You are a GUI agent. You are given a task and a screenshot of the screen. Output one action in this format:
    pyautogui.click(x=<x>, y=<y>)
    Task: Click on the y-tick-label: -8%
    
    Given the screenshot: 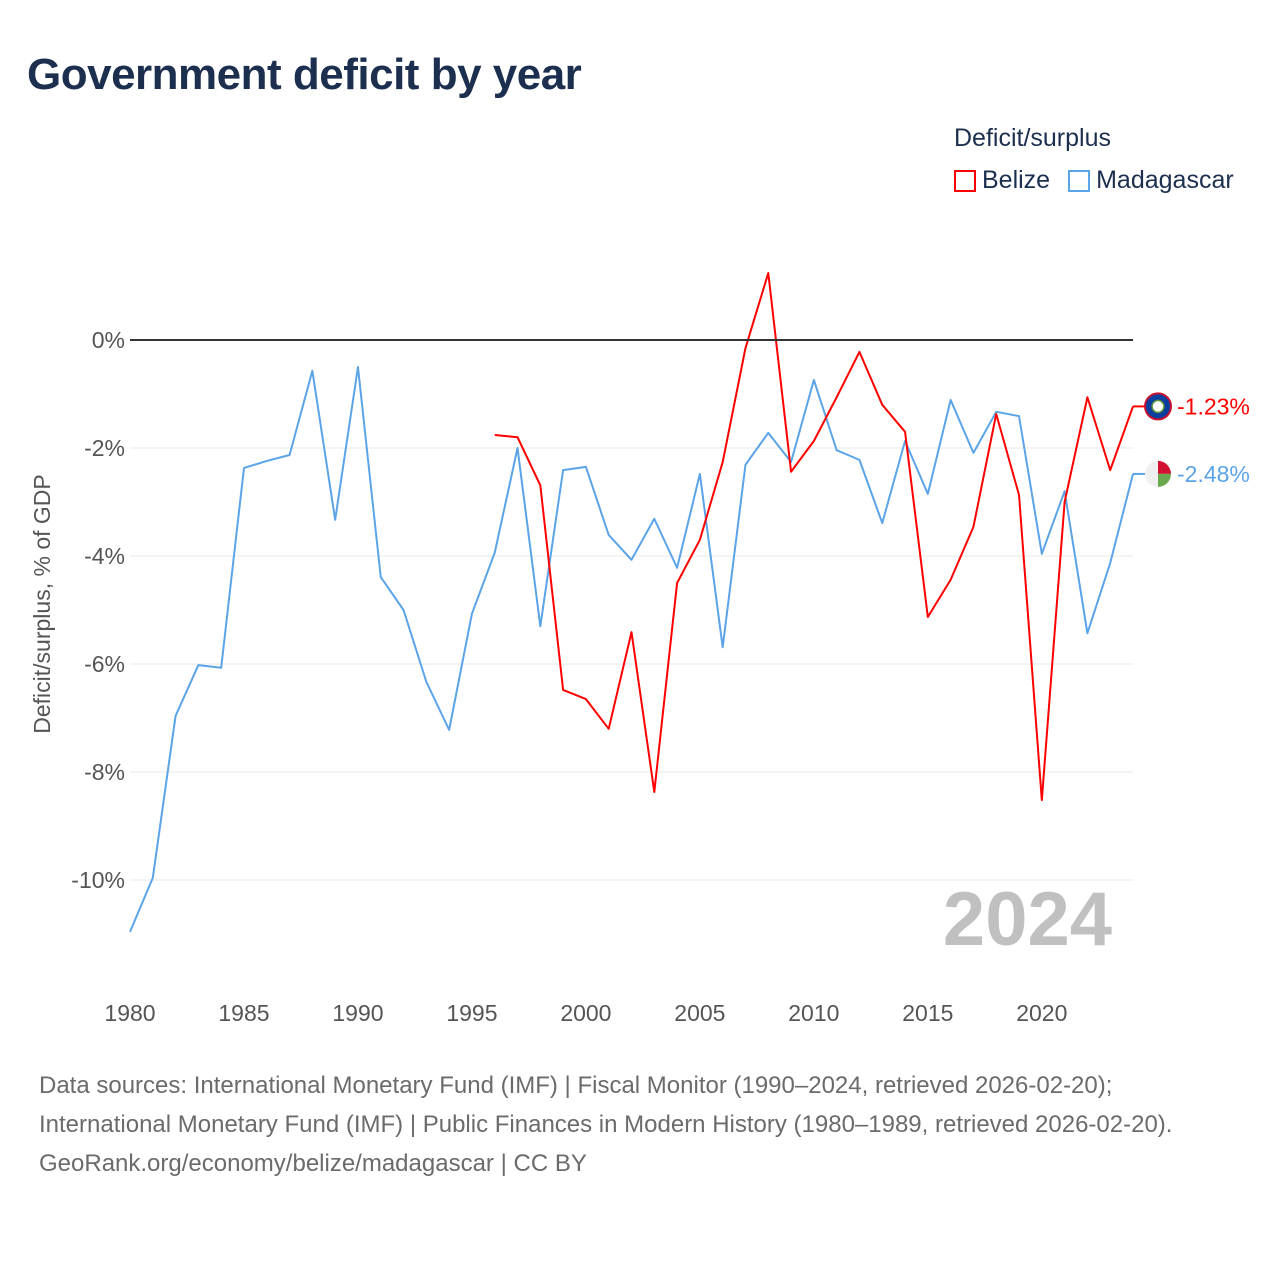 What is the action you would take?
    pyautogui.click(x=104, y=772)
    